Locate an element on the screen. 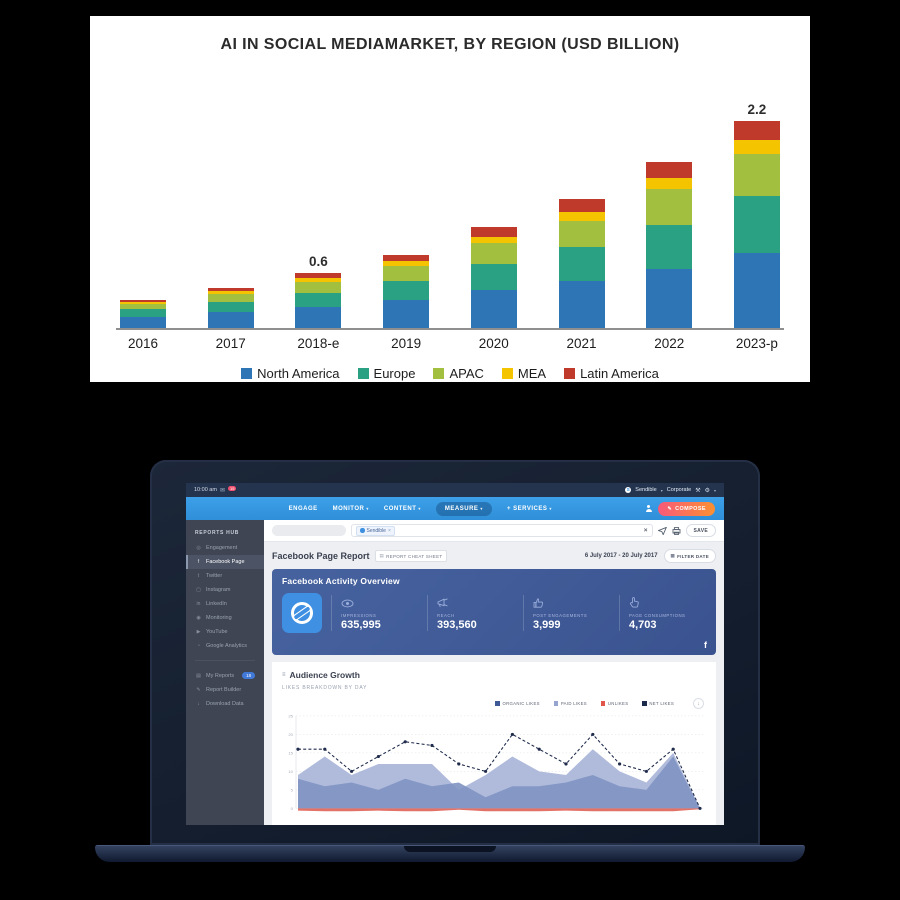  cheat-sheet-button: ▤ REPORT CHEAT SHEET is located at coordinates (411, 556).